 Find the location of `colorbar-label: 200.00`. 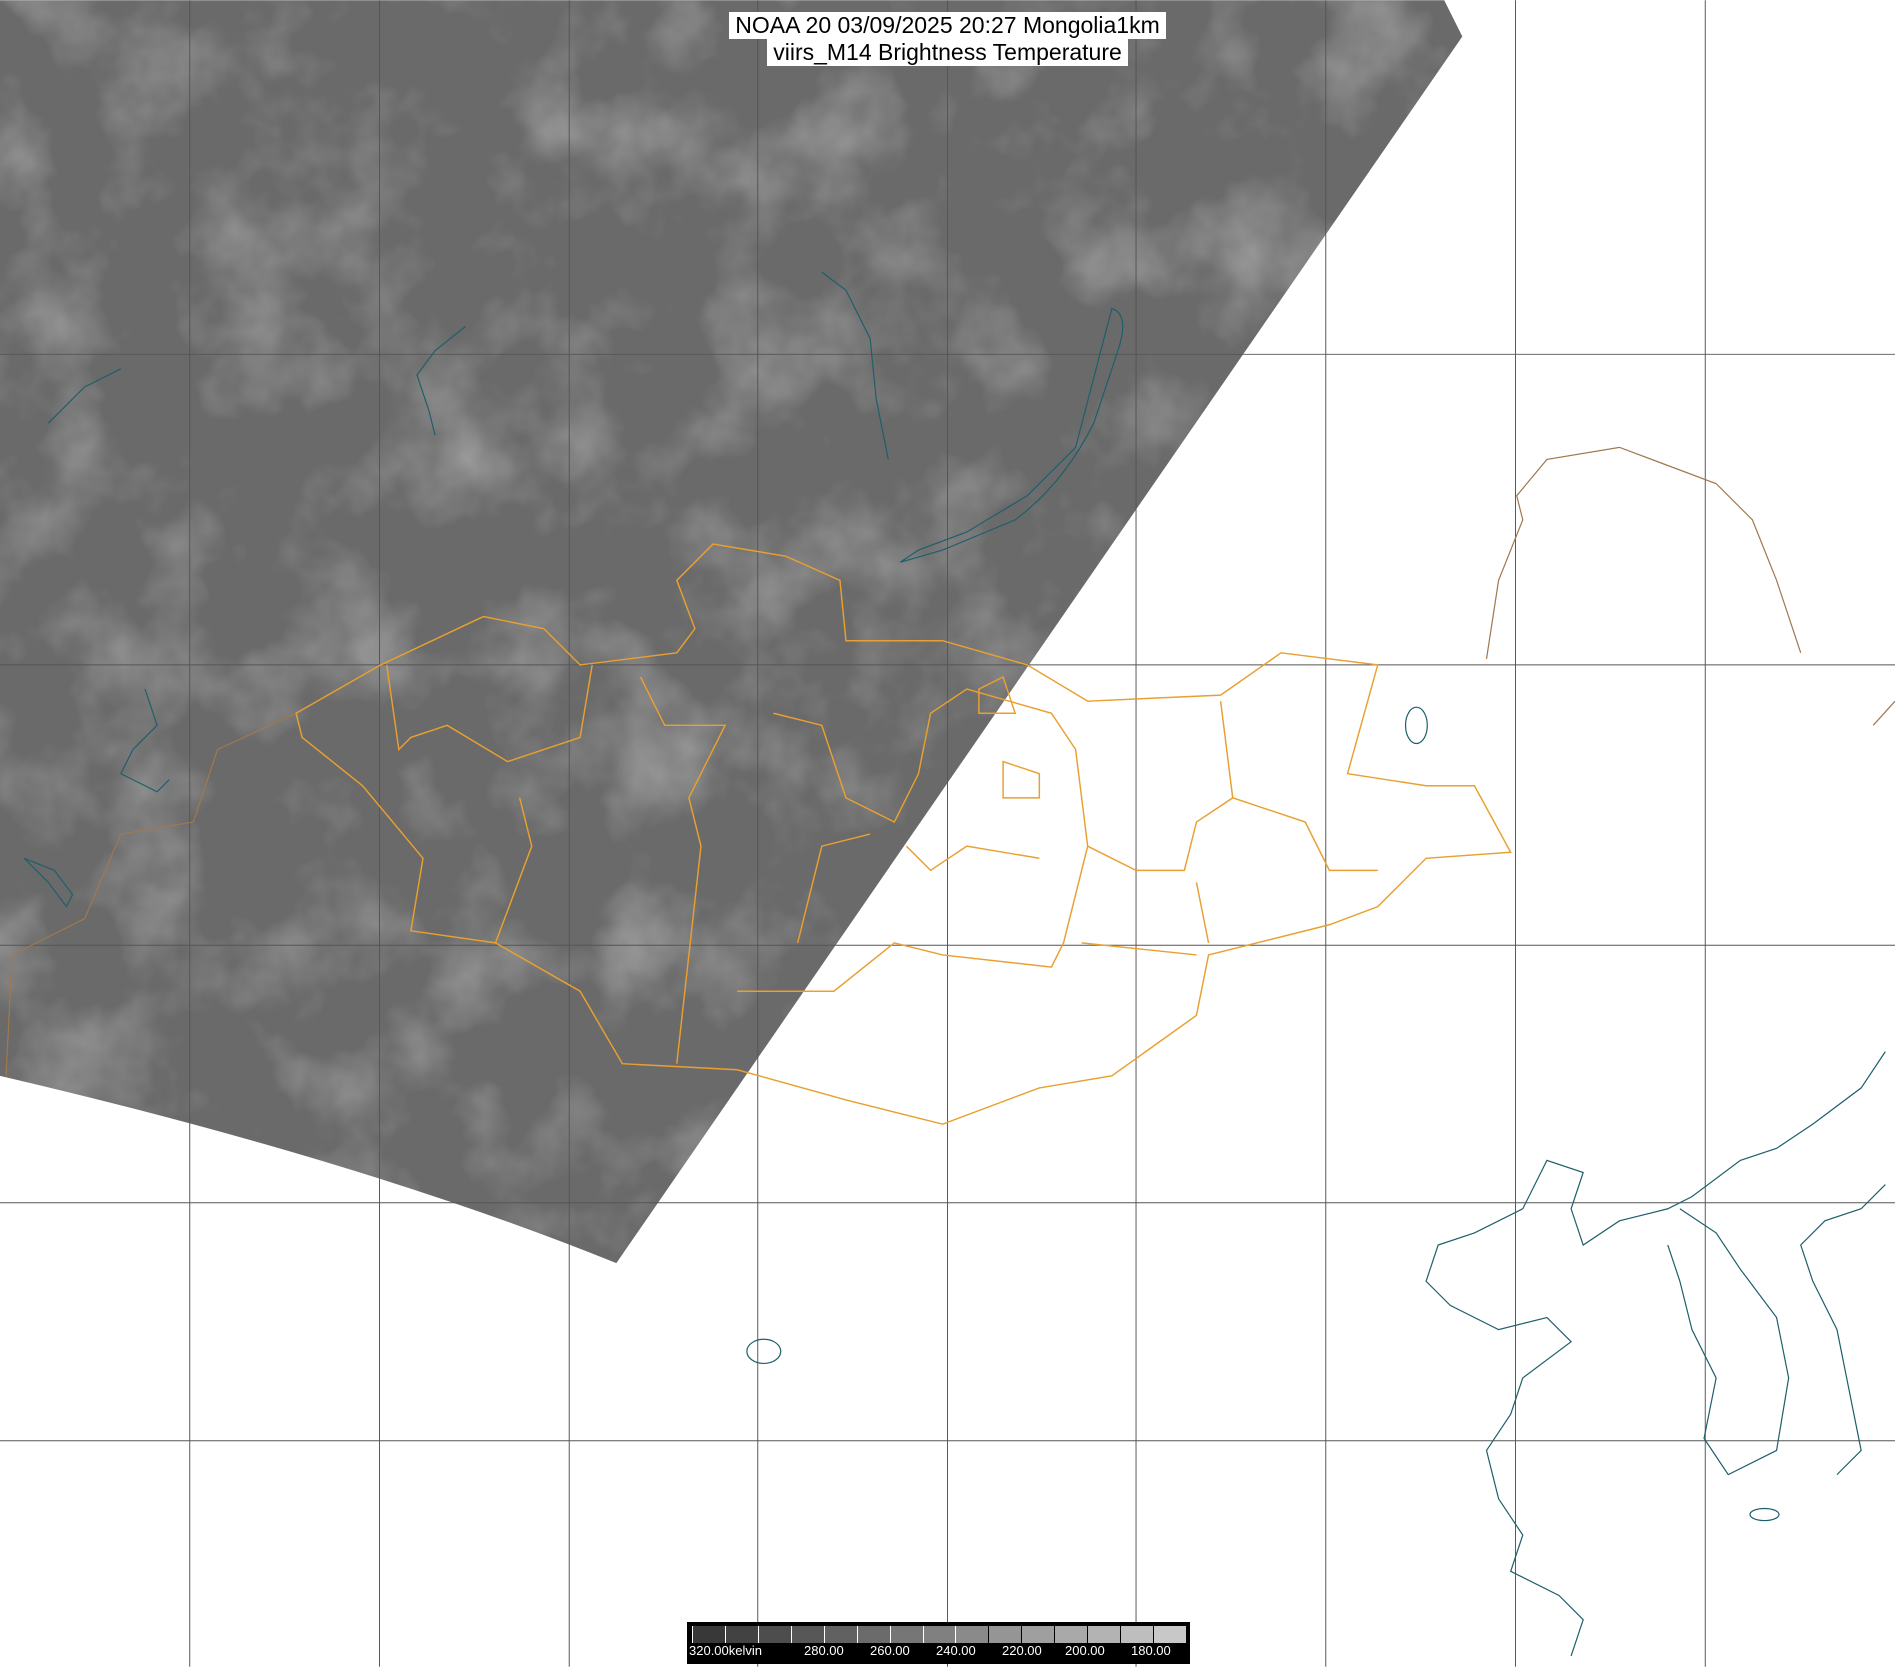

colorbar-label: 200.00 is located at coordinates (1085, 1650).